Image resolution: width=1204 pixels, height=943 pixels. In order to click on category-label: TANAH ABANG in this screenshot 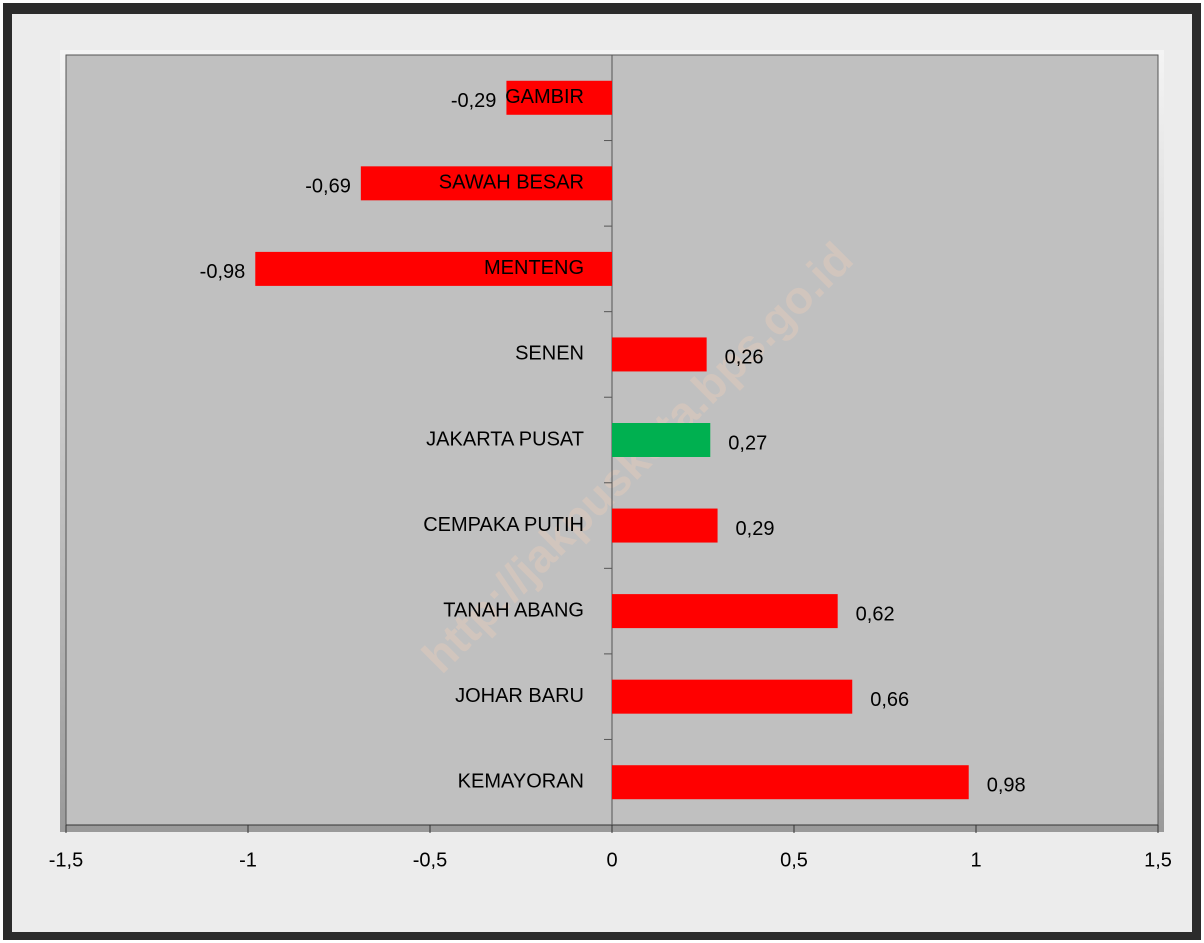, I will do `click(513, 610)`.